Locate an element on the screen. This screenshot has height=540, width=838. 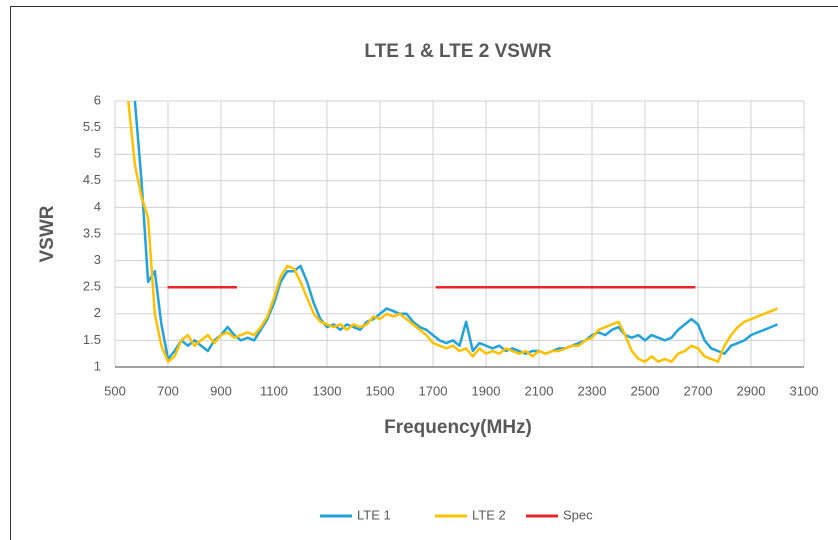
y-tick-label: 5 is located at coordinates (97, 153).